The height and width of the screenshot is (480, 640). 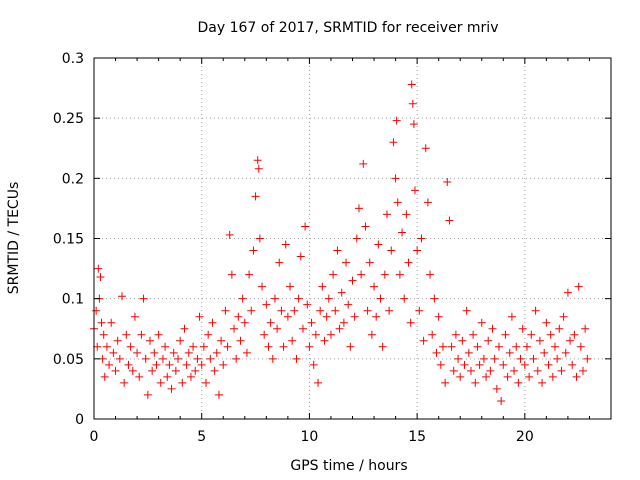 I want to click on y-tick-label: 0.2, so click(x=73, y=179).